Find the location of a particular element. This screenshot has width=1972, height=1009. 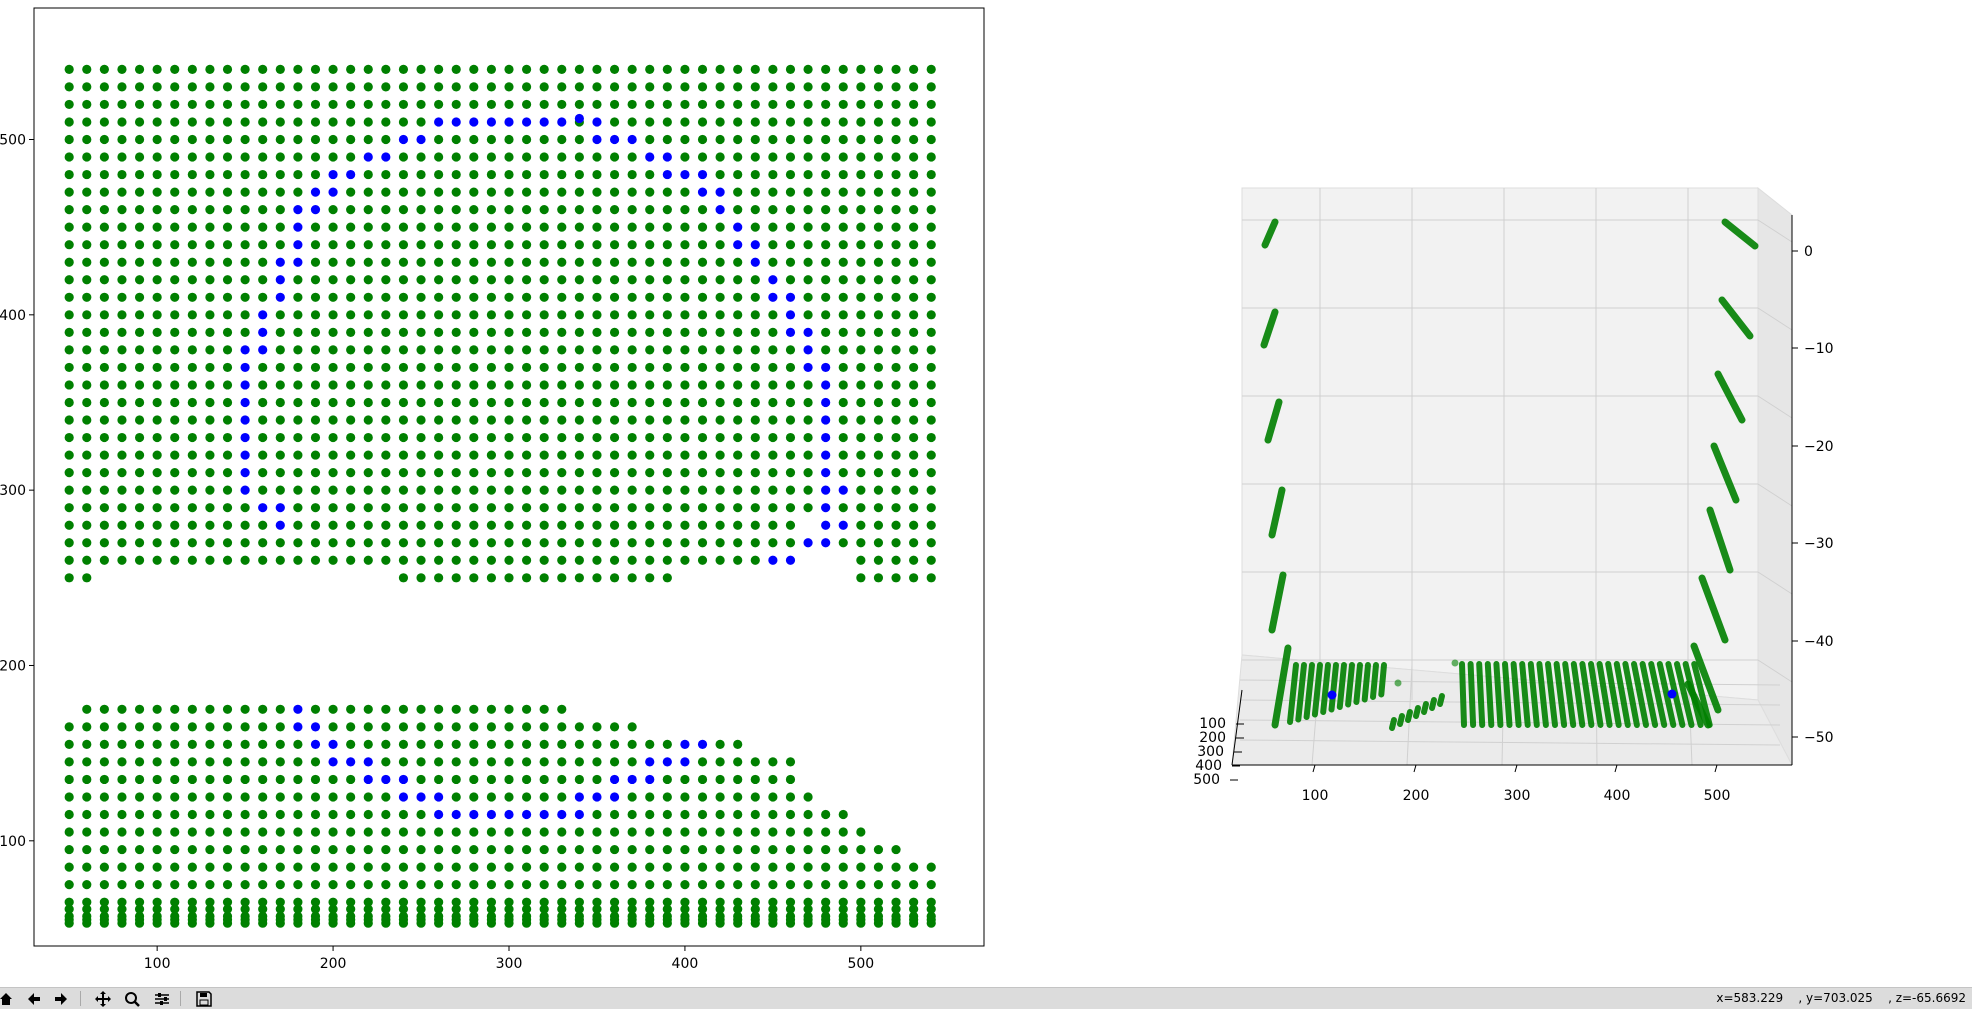

configure-icon is located at coordinates (162, 998).